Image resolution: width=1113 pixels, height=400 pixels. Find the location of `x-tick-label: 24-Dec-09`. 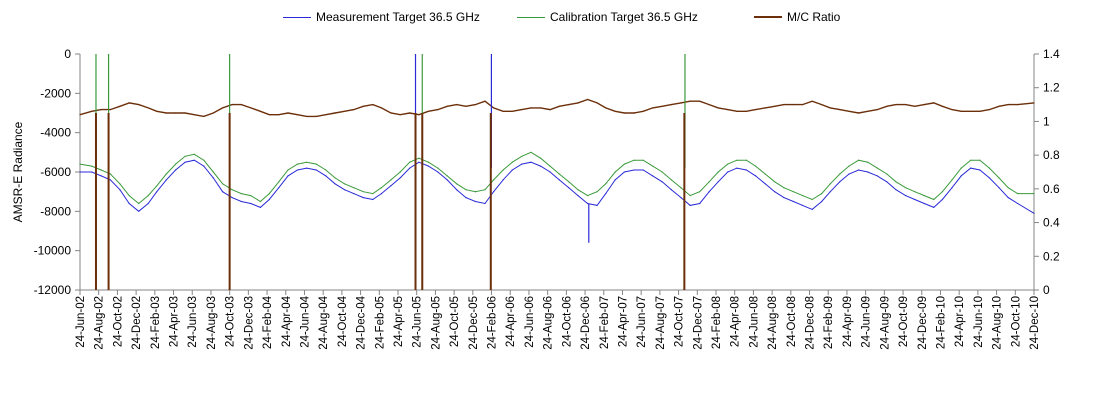

x-tick-label: 24-Dec-09 is located at coordinates (923, 323).